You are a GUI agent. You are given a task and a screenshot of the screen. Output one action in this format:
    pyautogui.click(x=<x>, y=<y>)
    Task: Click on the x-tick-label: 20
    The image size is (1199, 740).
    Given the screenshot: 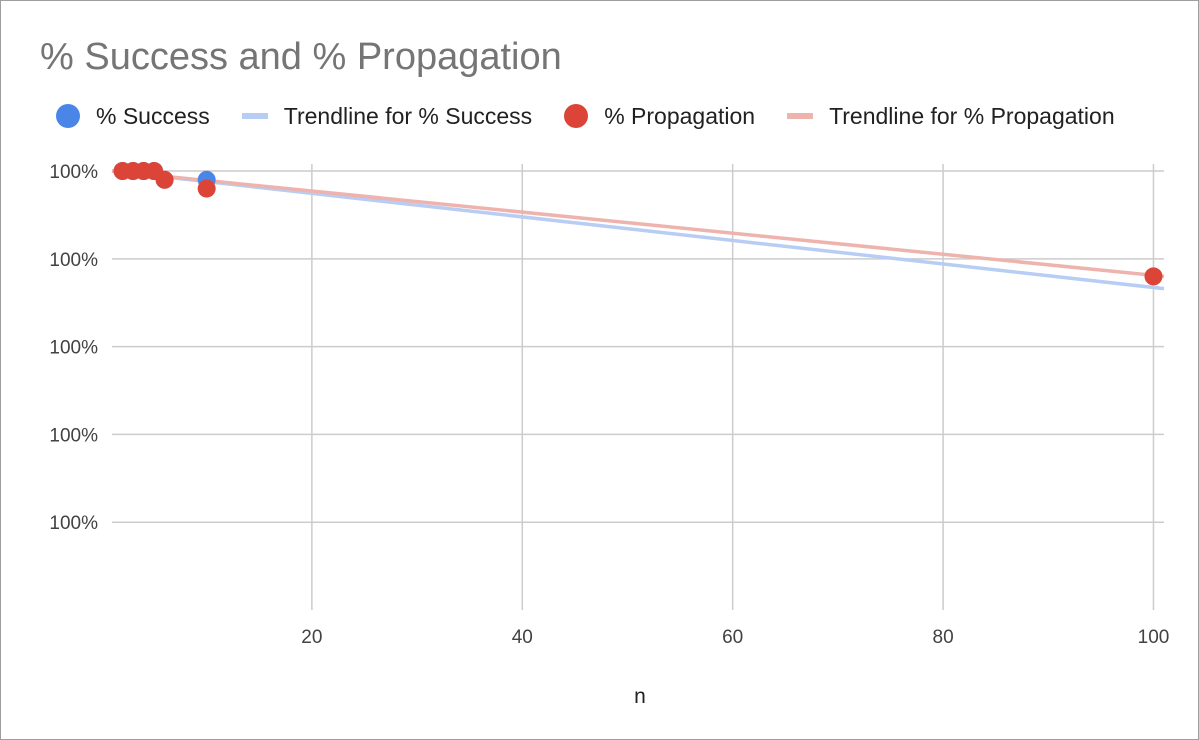 What is the action you would take?
    pyautogui.click(x=311, y=637)
    